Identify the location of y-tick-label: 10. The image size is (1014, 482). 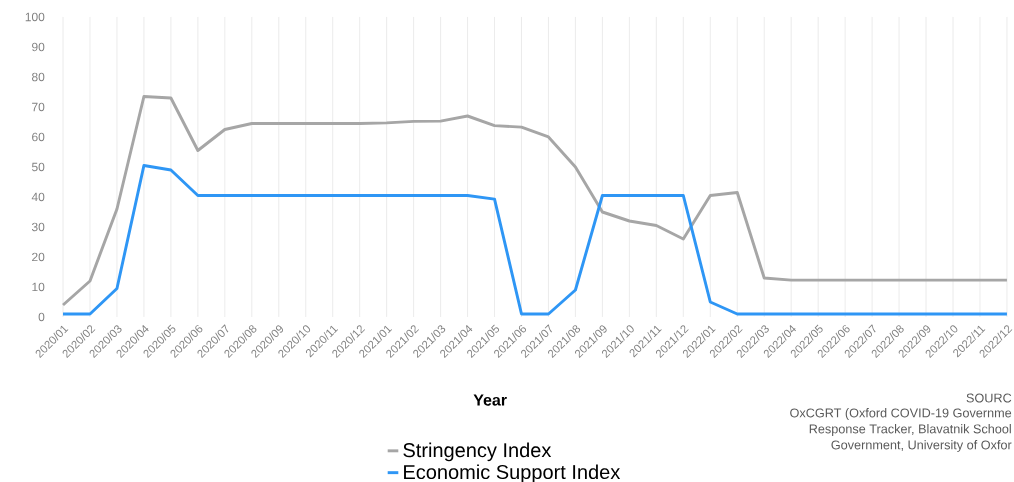
(38, 287).